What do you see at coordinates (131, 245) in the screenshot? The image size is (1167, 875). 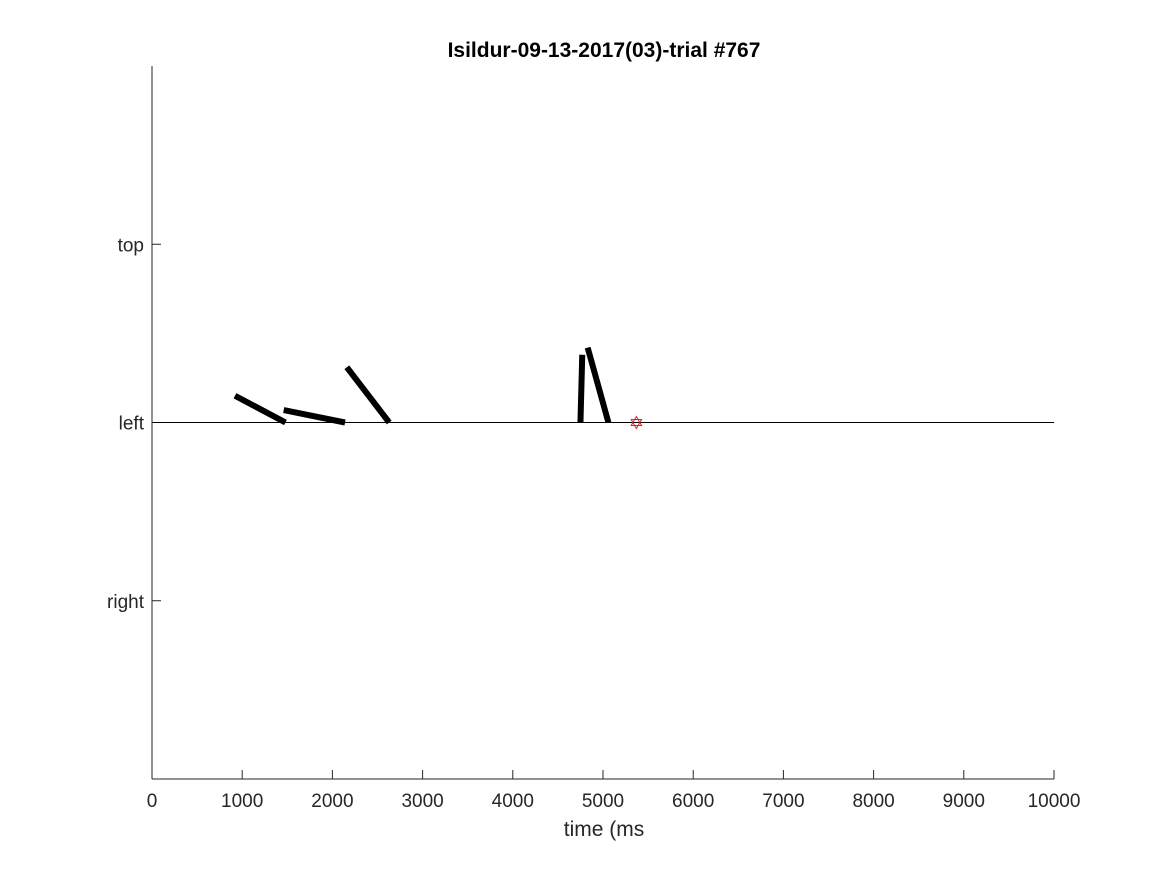 I see `y-tick-label: top` at bounding box center [131, 245].